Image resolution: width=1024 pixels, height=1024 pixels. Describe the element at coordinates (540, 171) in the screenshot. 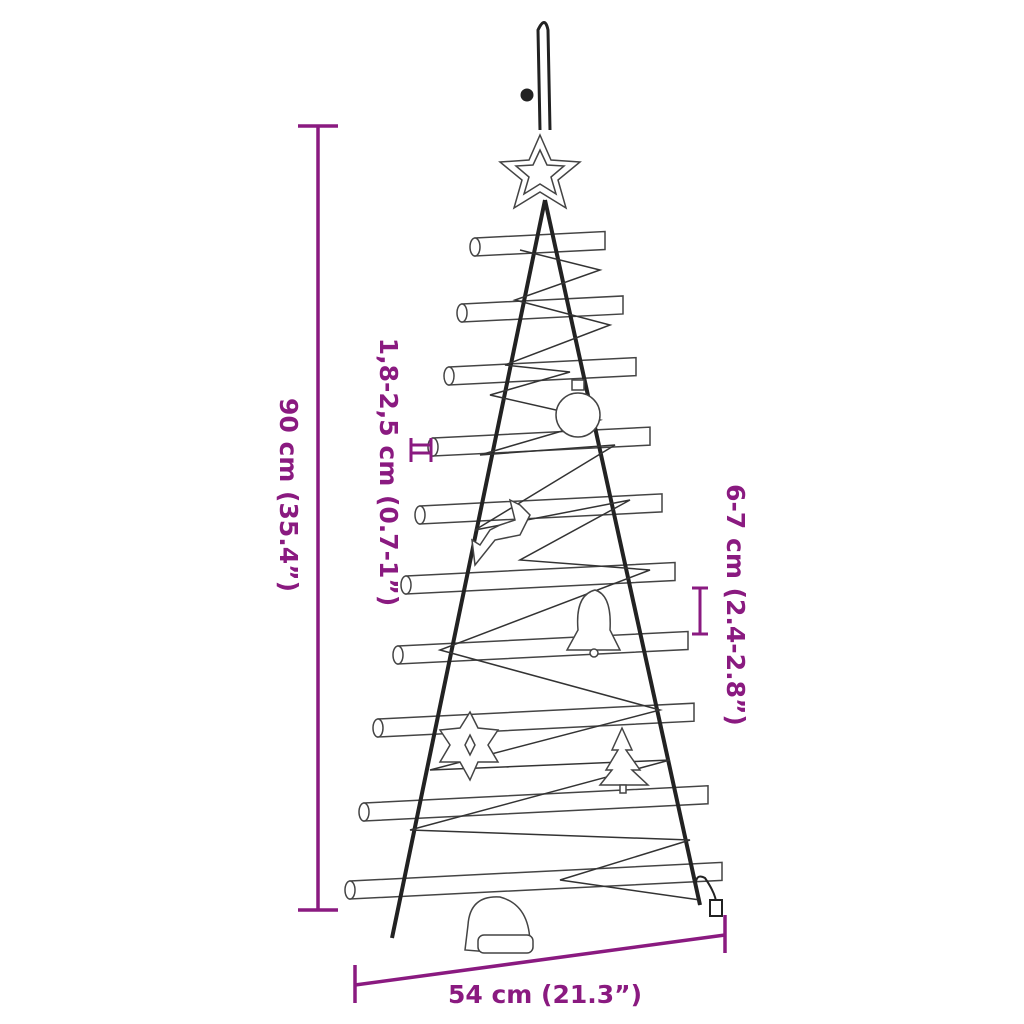

I see `star-icon` at that location.